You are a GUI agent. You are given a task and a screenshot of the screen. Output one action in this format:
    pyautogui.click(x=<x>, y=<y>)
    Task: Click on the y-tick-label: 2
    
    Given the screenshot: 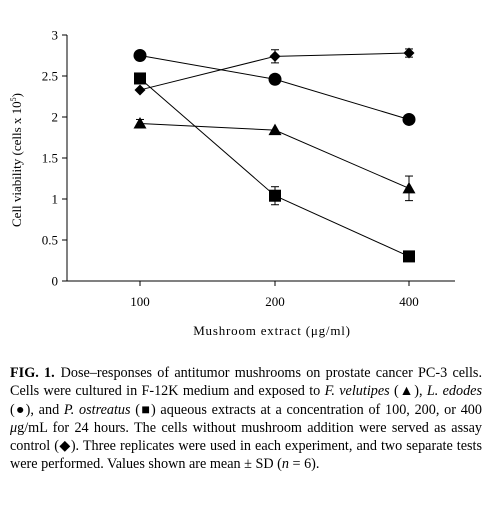 What is the action you would take?
    pyautogui.click(x=55, y=117)
    